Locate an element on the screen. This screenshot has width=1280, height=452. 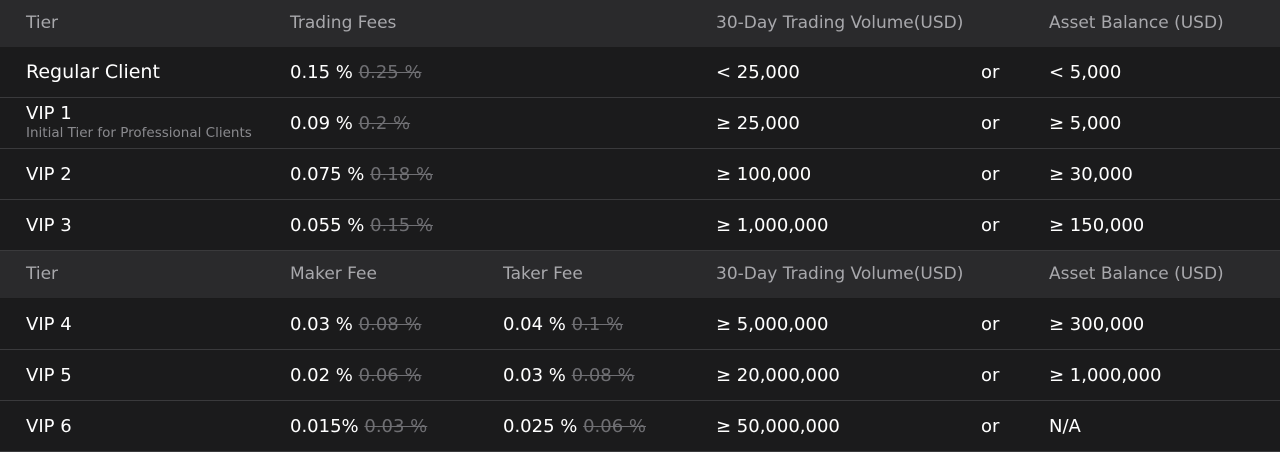
tier-name: VIP 5 is located at coordinates (49, 375).